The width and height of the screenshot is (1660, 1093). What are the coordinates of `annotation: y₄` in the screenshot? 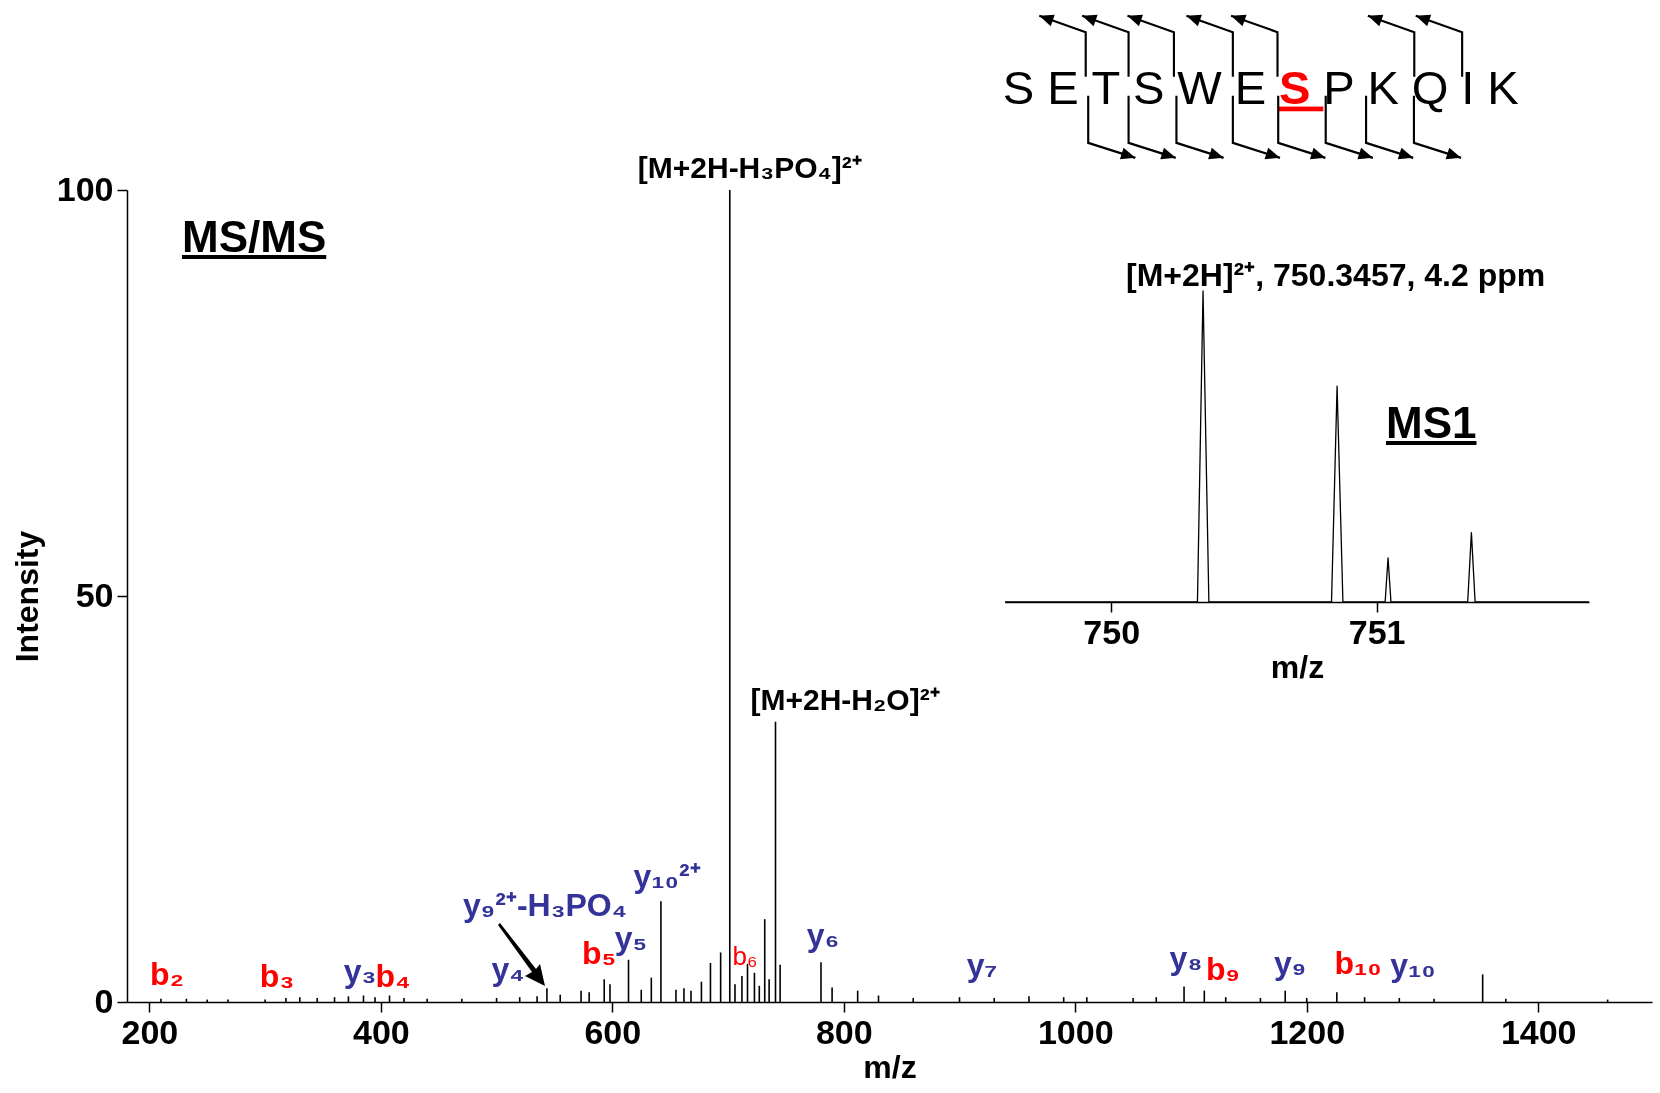 It's located at (508, 969).